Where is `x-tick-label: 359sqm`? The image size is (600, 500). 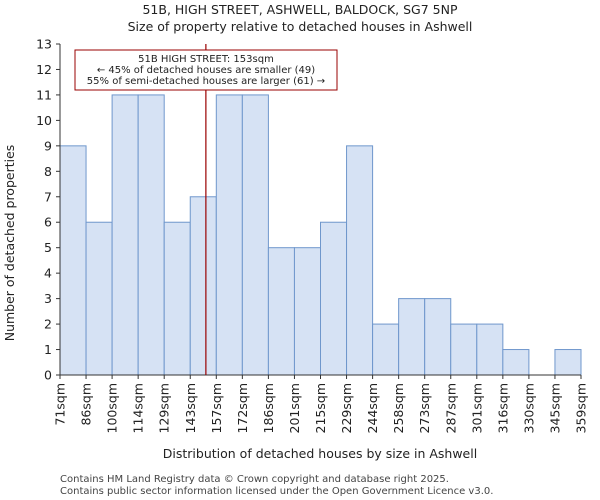 x-tick-label: 359sqm is located at coordinates (581, 408).